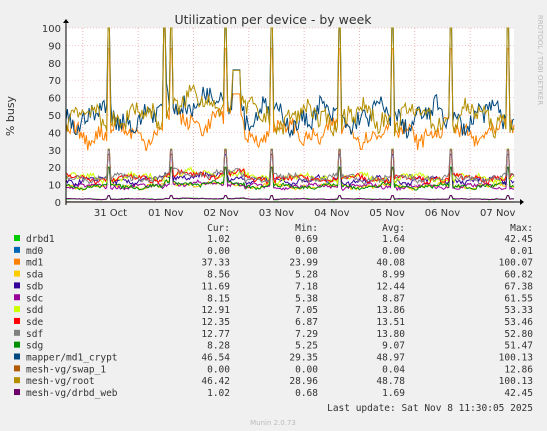 The width and height of the screenshot is (547, 431). What do you see at coordinates (34, 346) in the screenshot?
I see `legend-name: sdg` at bounding box center [34, 346].